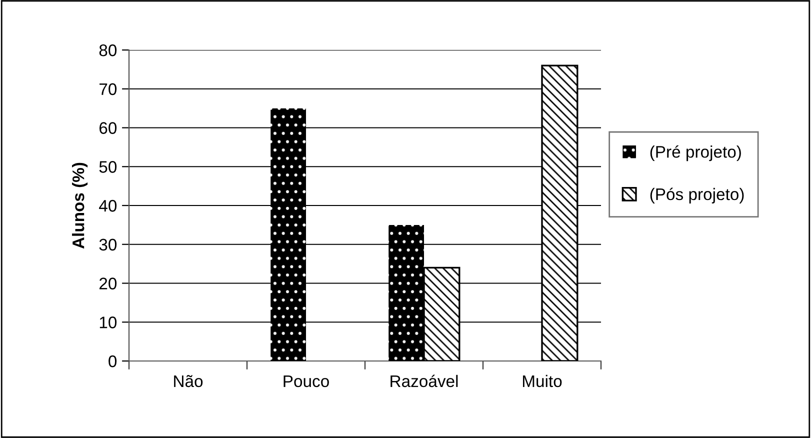  What do you see at coordinates (424, 381) in the screenshot?
I see `x-tick-label: Razoável` at bounding box center [424, 381].